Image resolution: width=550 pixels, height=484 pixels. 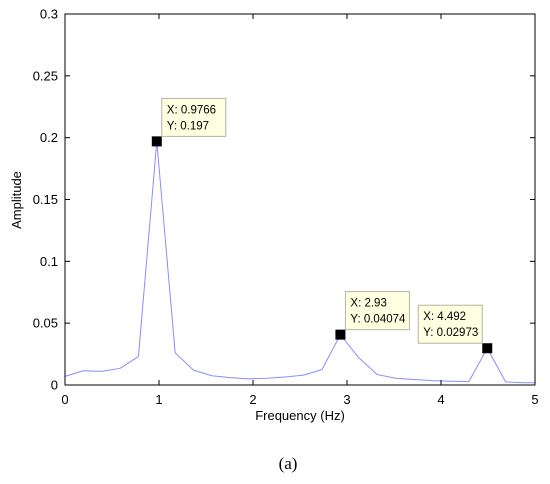 I want to click on x-tick-label: 3, so click(x=346, y=399).